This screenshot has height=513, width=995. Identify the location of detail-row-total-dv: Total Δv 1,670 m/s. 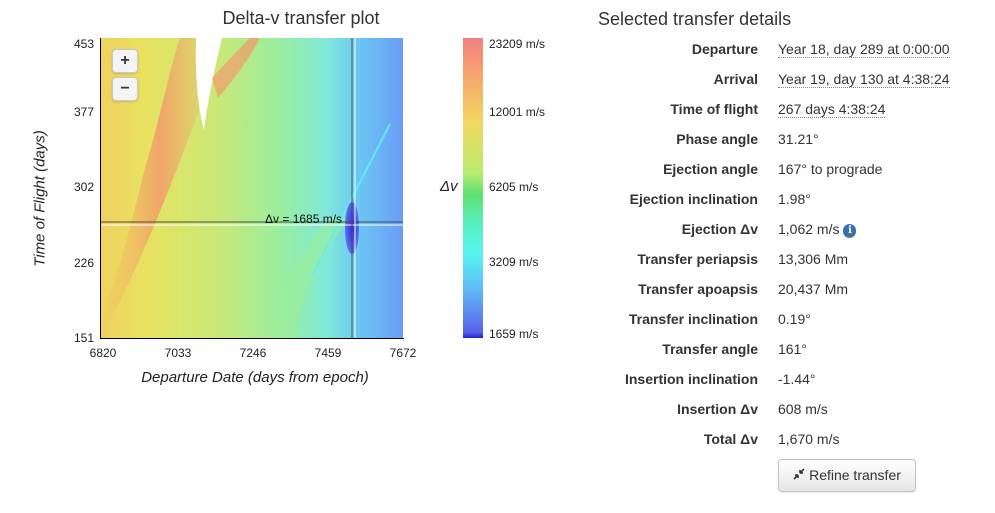
(775, 444).